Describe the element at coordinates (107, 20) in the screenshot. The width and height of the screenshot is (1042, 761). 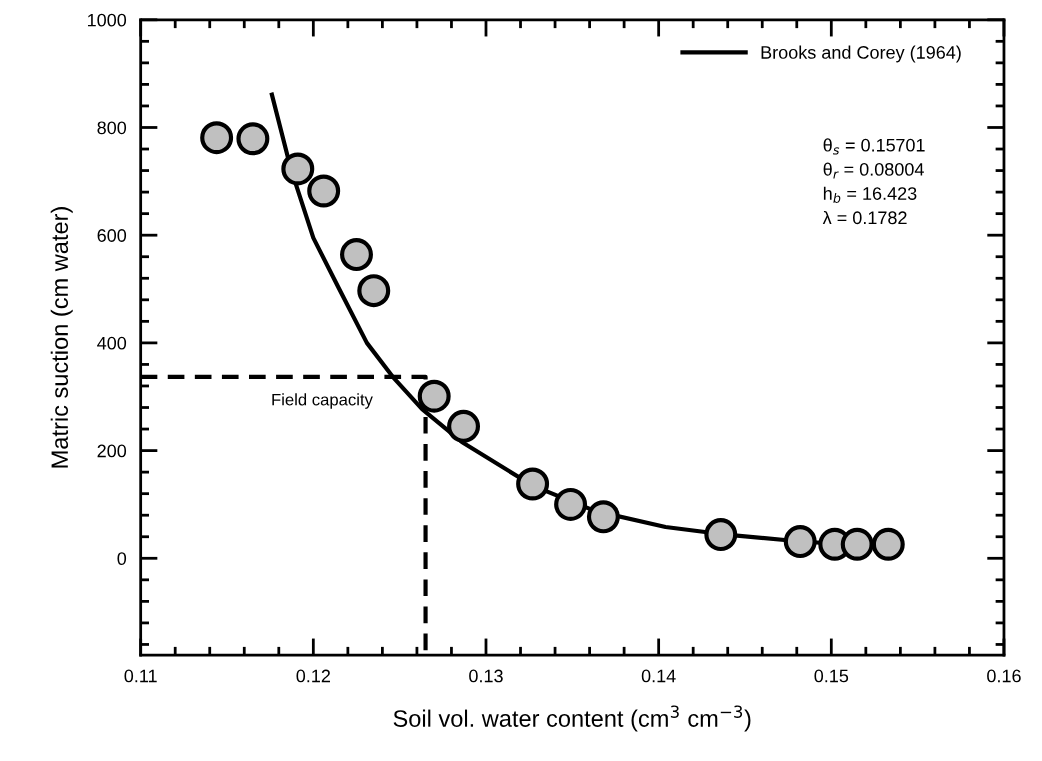
I see `y-tick-label: 1000` at that location.